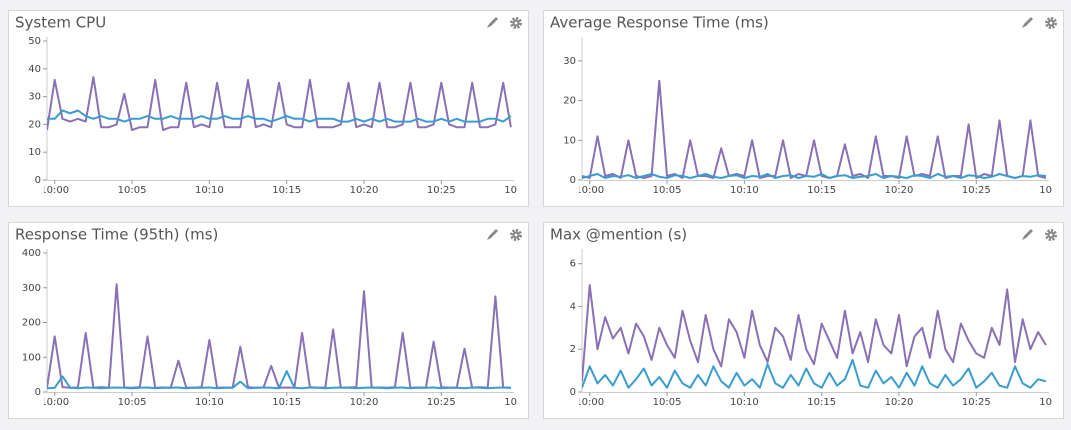 The image size is (1071, 430). I want to click on y-tick-label: 4, so click(573, 306).